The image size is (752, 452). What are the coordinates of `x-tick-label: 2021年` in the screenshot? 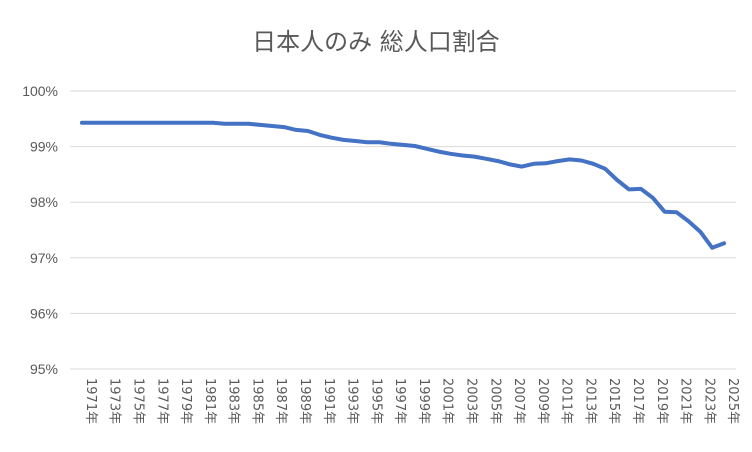 It's located at (685, 401).